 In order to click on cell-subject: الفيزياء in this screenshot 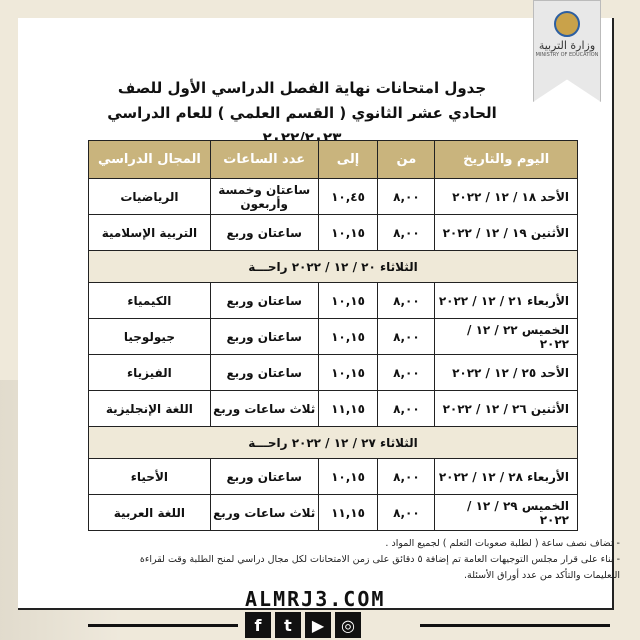, I will do `click(149, 372)`.